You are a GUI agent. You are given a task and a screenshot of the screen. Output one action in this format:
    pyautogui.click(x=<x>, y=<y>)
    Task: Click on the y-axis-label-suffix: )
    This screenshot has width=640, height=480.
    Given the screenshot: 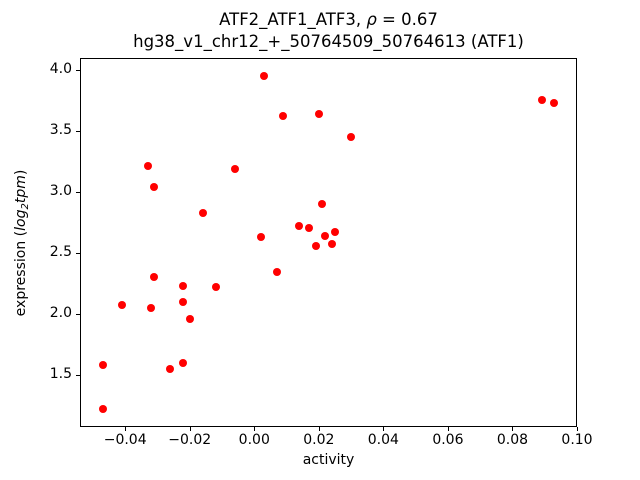 What is the action you would take?
    pyautogui.click(x=21, y=172)
    